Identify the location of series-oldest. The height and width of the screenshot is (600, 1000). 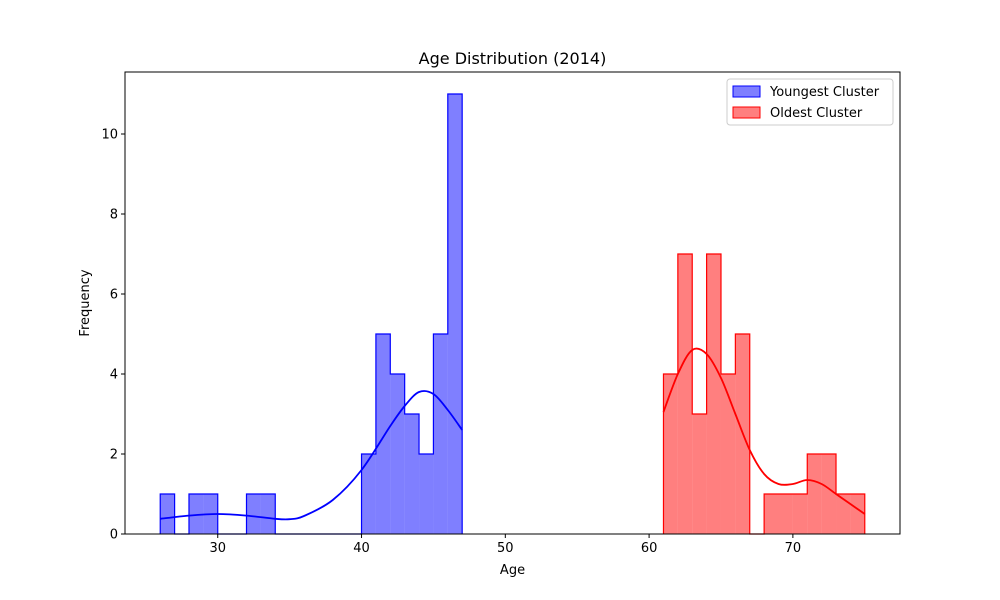
(764, 394).